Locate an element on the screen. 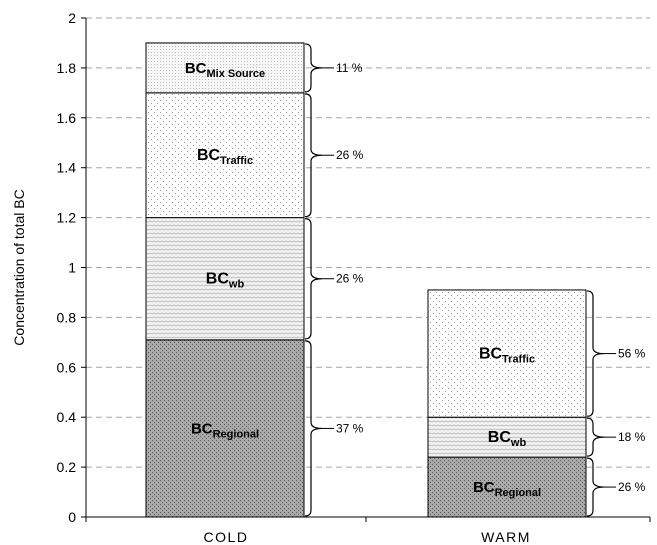 The image size is (657, 545). y-tick-label: 2 is located at coordinates (72, 18).